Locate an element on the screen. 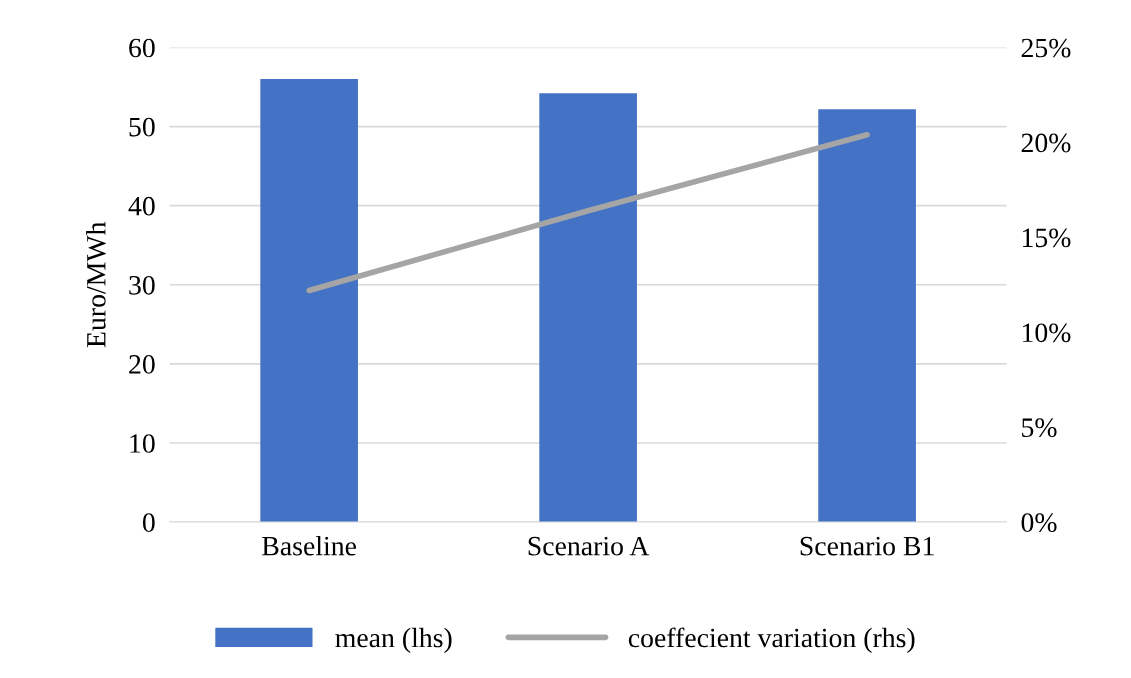  x-tick-label: Baseline is located at coordinates (309, 545).